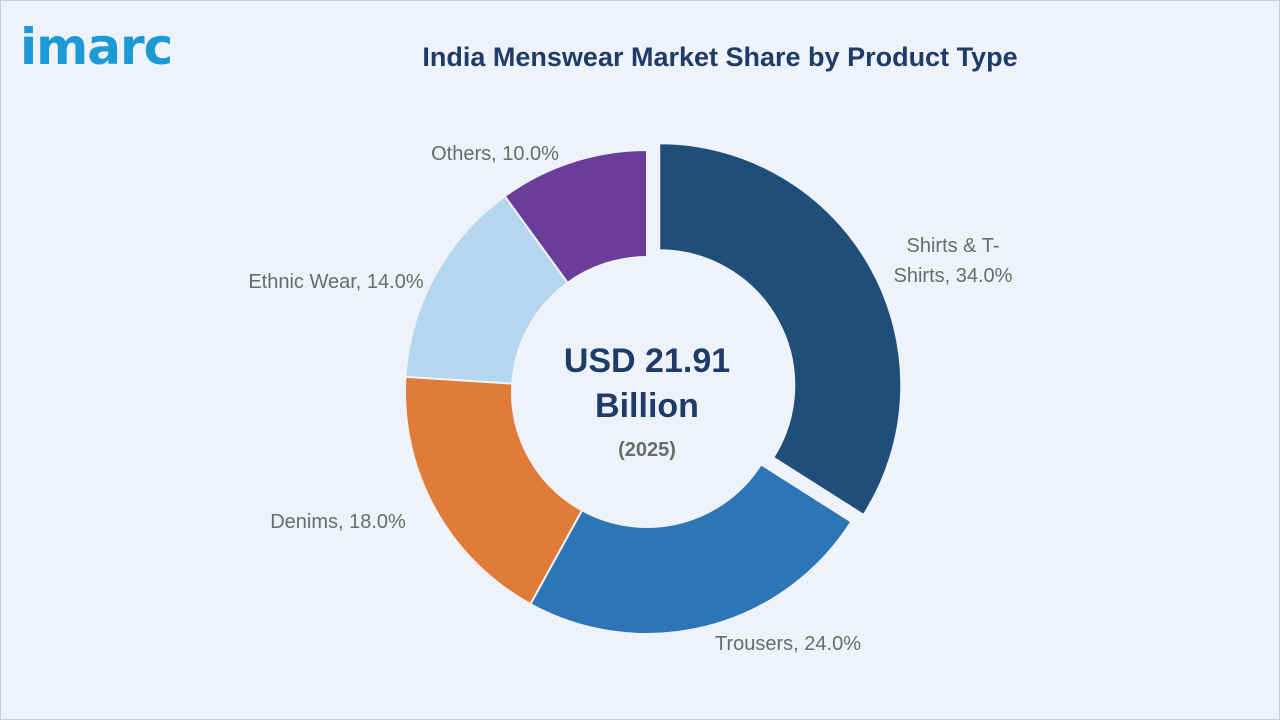  Describe the element at coordinates (96, 47) in the screenshot. I see `imarc-logo: imarc` at that location.